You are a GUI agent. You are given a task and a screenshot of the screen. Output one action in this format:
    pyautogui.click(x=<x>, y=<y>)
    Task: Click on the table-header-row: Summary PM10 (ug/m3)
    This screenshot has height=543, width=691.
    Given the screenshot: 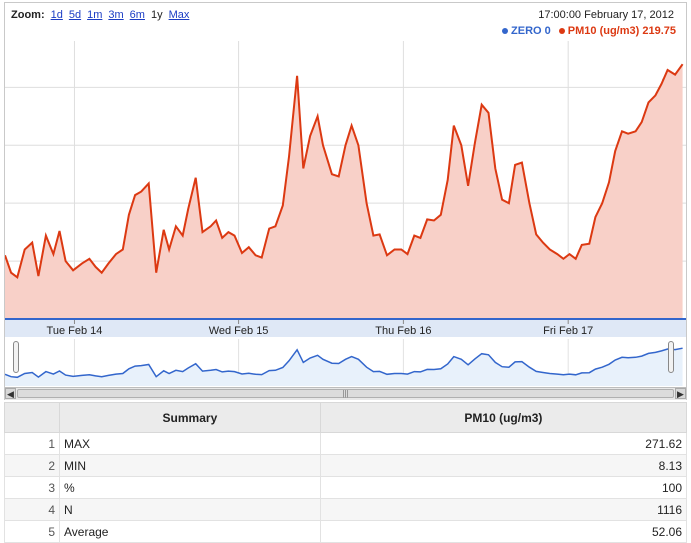 What is the action you would take?
    pyautogui.click(x=346, y=417)
    